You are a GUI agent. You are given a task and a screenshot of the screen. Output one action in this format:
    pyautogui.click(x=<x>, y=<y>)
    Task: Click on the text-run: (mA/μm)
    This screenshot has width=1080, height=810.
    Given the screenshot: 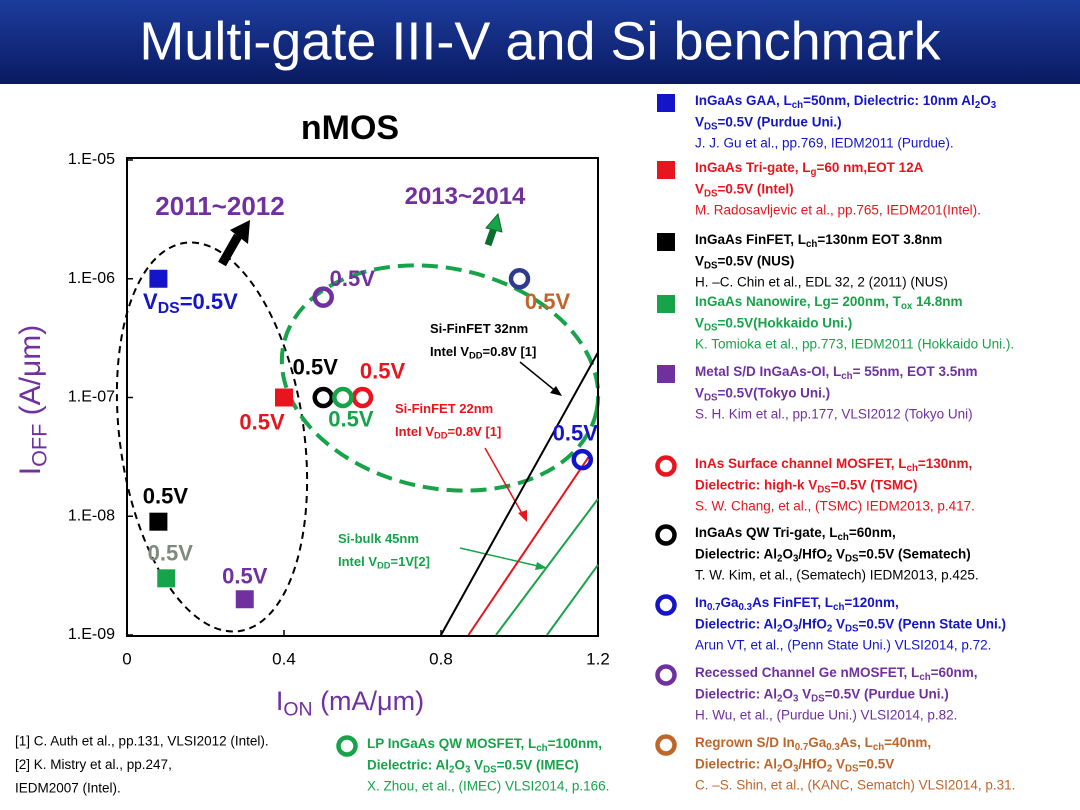 What is the action you would take?
    pyautogui.click(x=369, y=701)
    